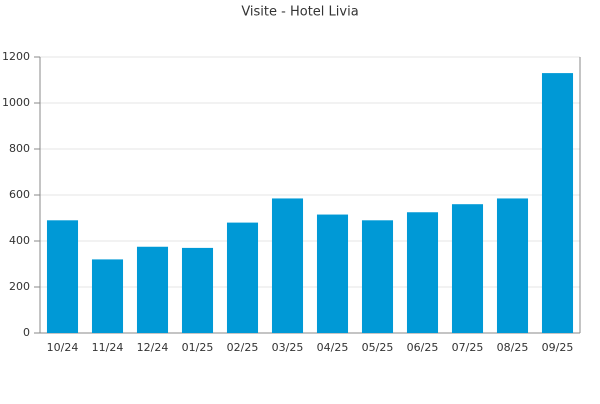 The image size is (600, 404). What do you see at coordinates (423, 347) in the screenshot?
I see `x-tick-label: 06/25` at bounding box center [423, 347].